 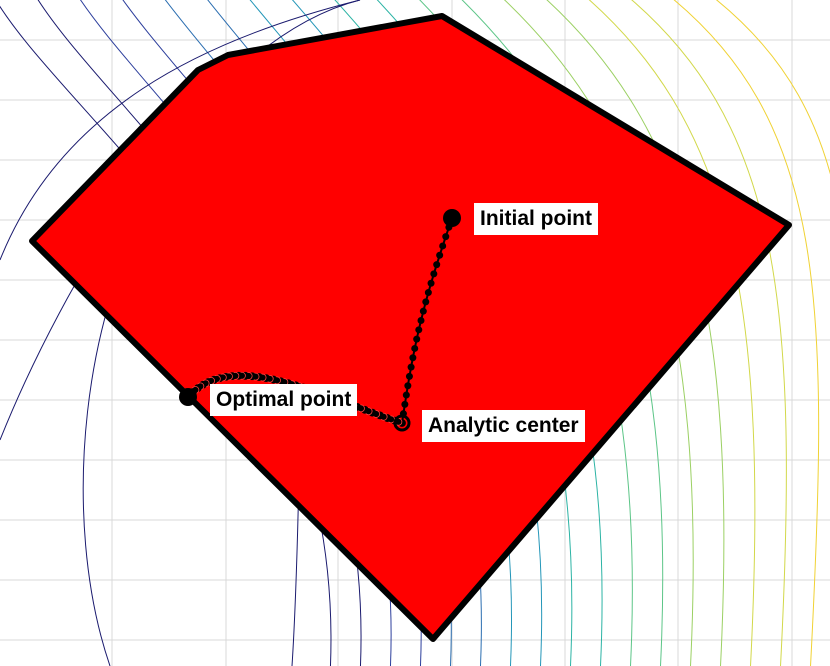 I want to click on optimal-point-marker, so click(x=188, y=397).